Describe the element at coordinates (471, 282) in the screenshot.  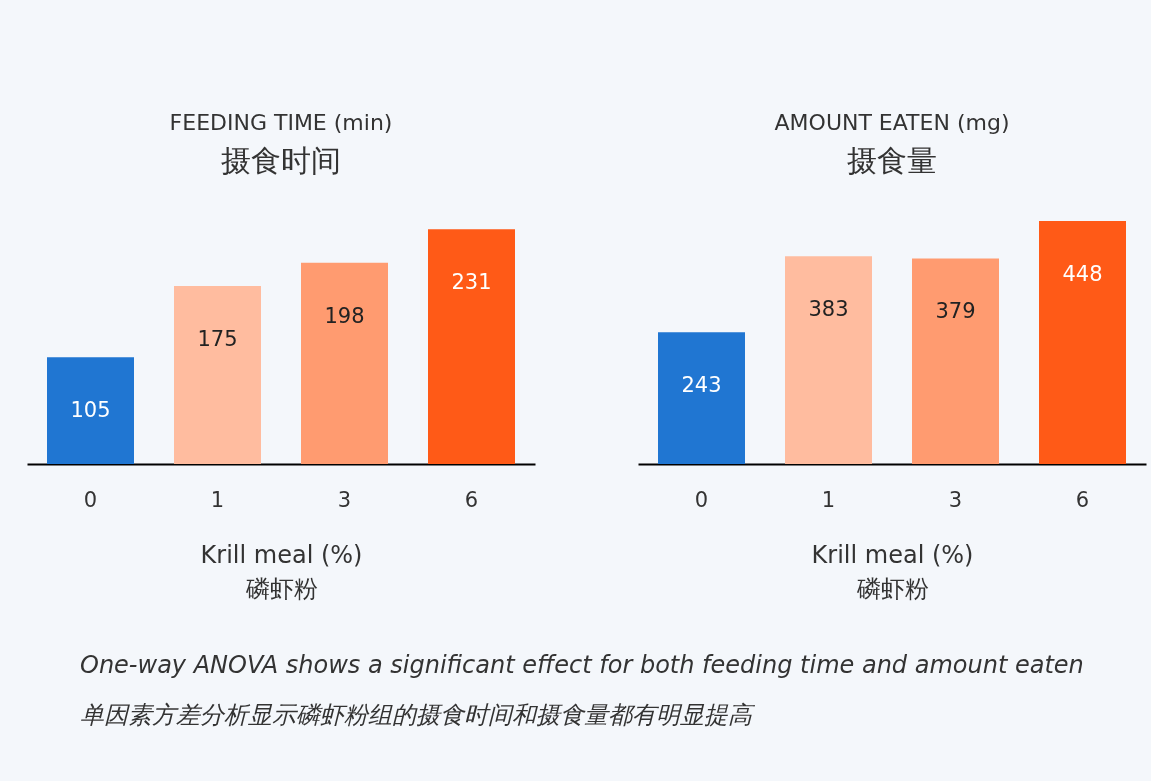
I see `data-label: 231` at that location.